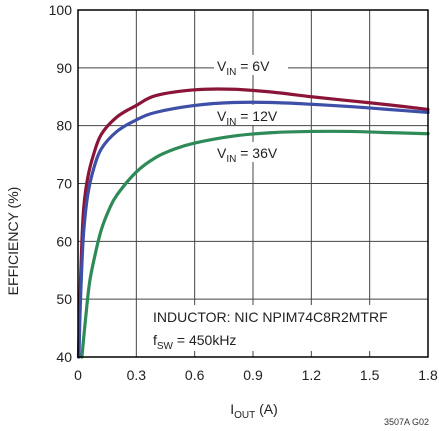  Describe the element at coordinates (13, 241) in the screenshot. I see `y-axis-label: EFFICIENCY (%)` at that location.